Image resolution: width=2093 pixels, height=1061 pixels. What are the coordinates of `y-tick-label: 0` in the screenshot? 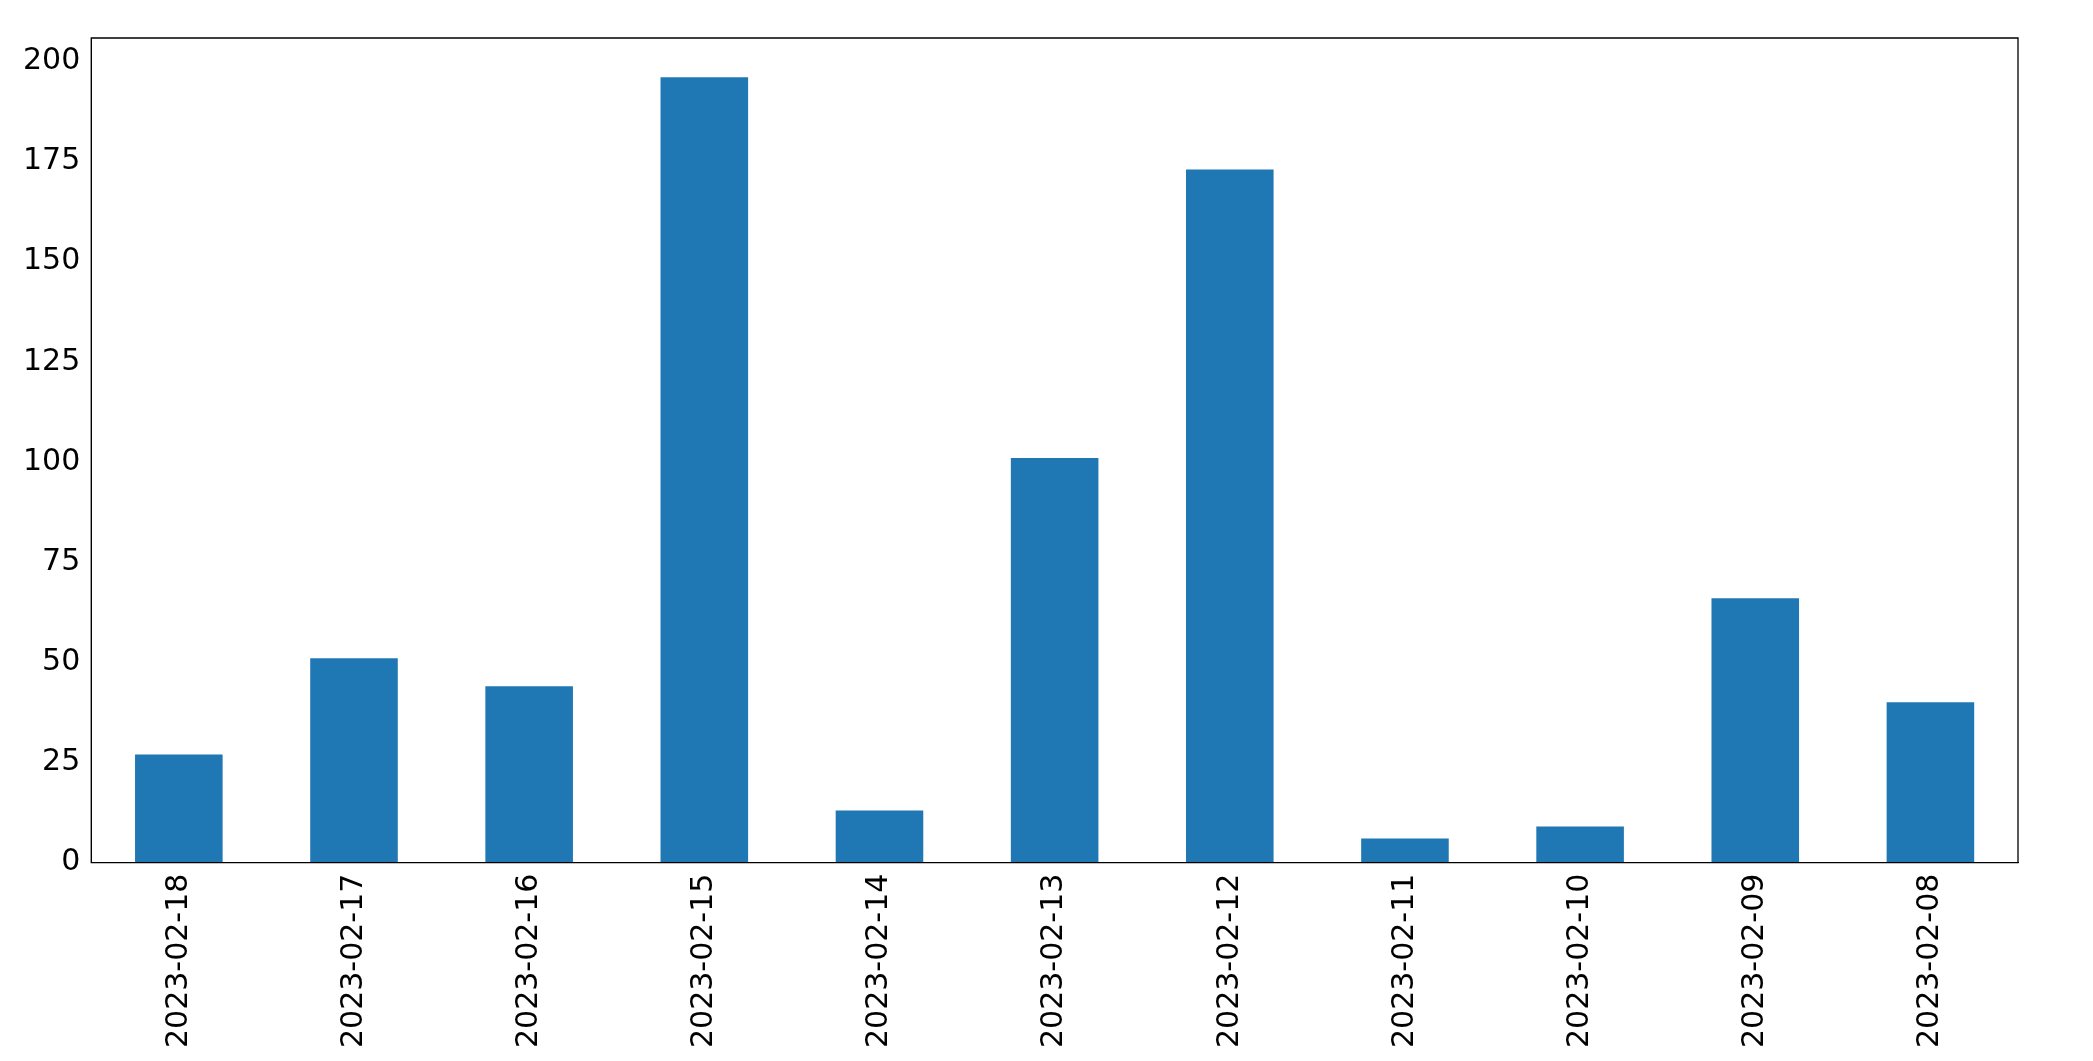 It's located at (71, 860).